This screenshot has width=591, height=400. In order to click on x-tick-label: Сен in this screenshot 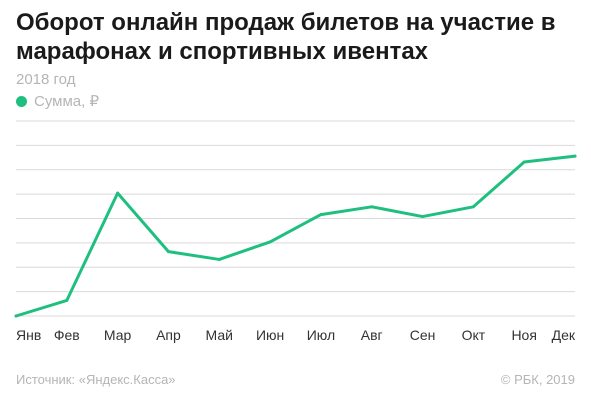, I will do `click(423, 335)`.